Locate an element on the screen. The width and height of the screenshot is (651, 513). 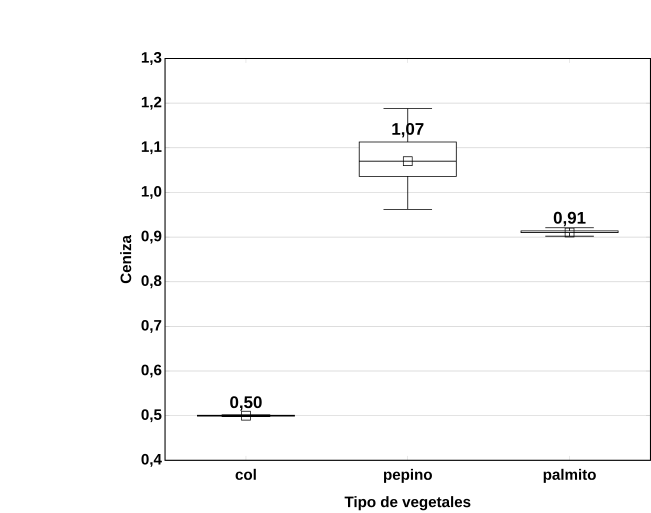
y-tick-label: 1,3 is located at coordinates (152, 58).